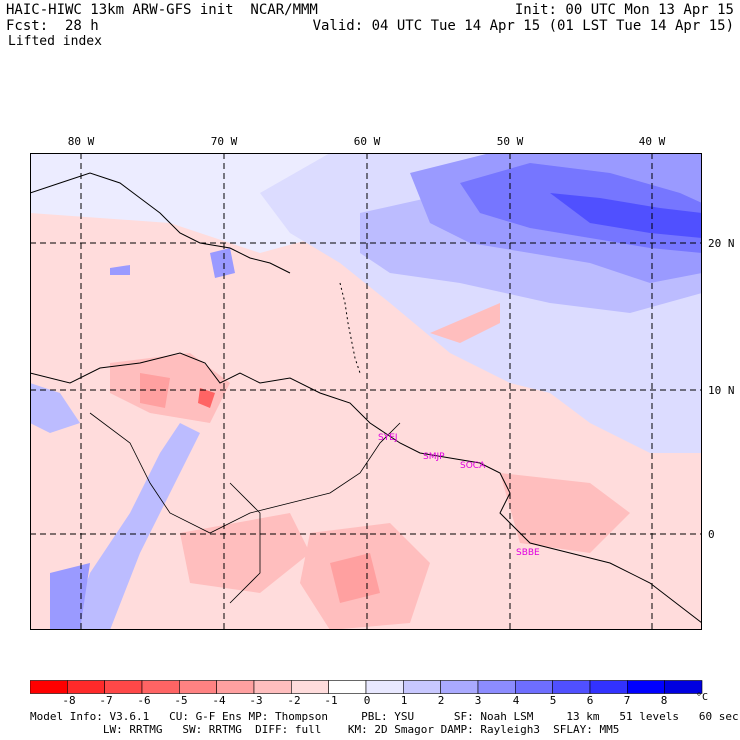 The height and width of the screenshot is (740, 740). I want to click on cbar-label: -8, so click(69, 700).